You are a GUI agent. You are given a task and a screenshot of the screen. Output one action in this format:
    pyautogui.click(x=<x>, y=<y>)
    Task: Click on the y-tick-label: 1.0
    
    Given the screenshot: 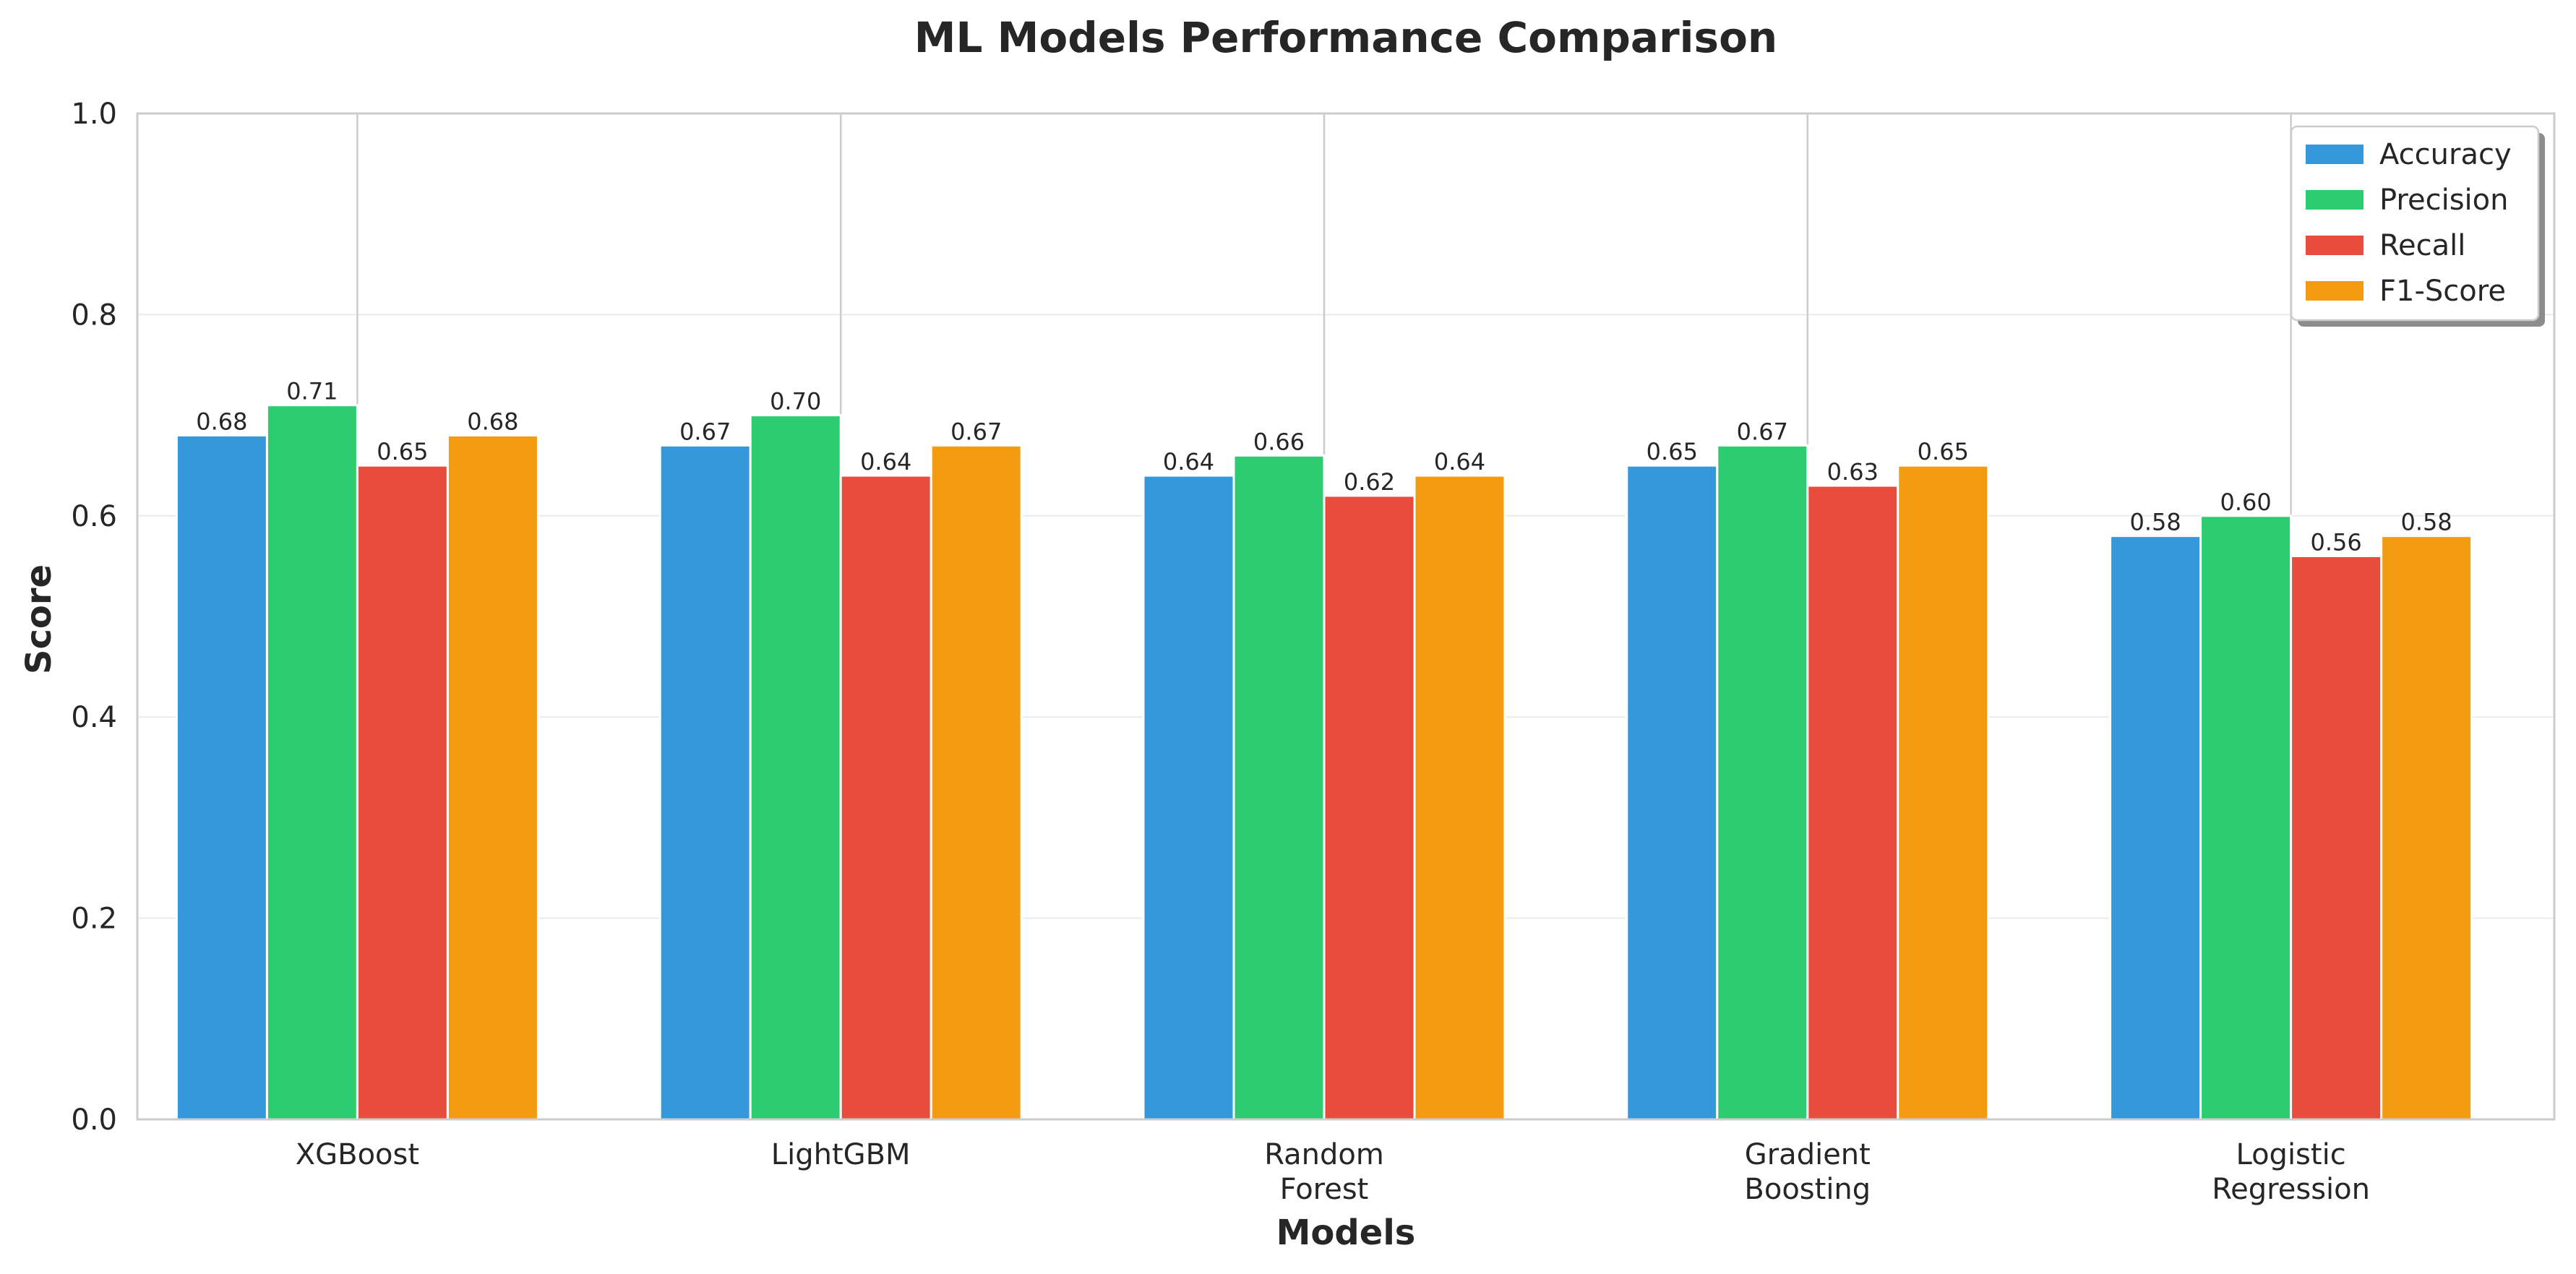 What is the action you would take?
    pyautogui.click(x=94, y=114)
    